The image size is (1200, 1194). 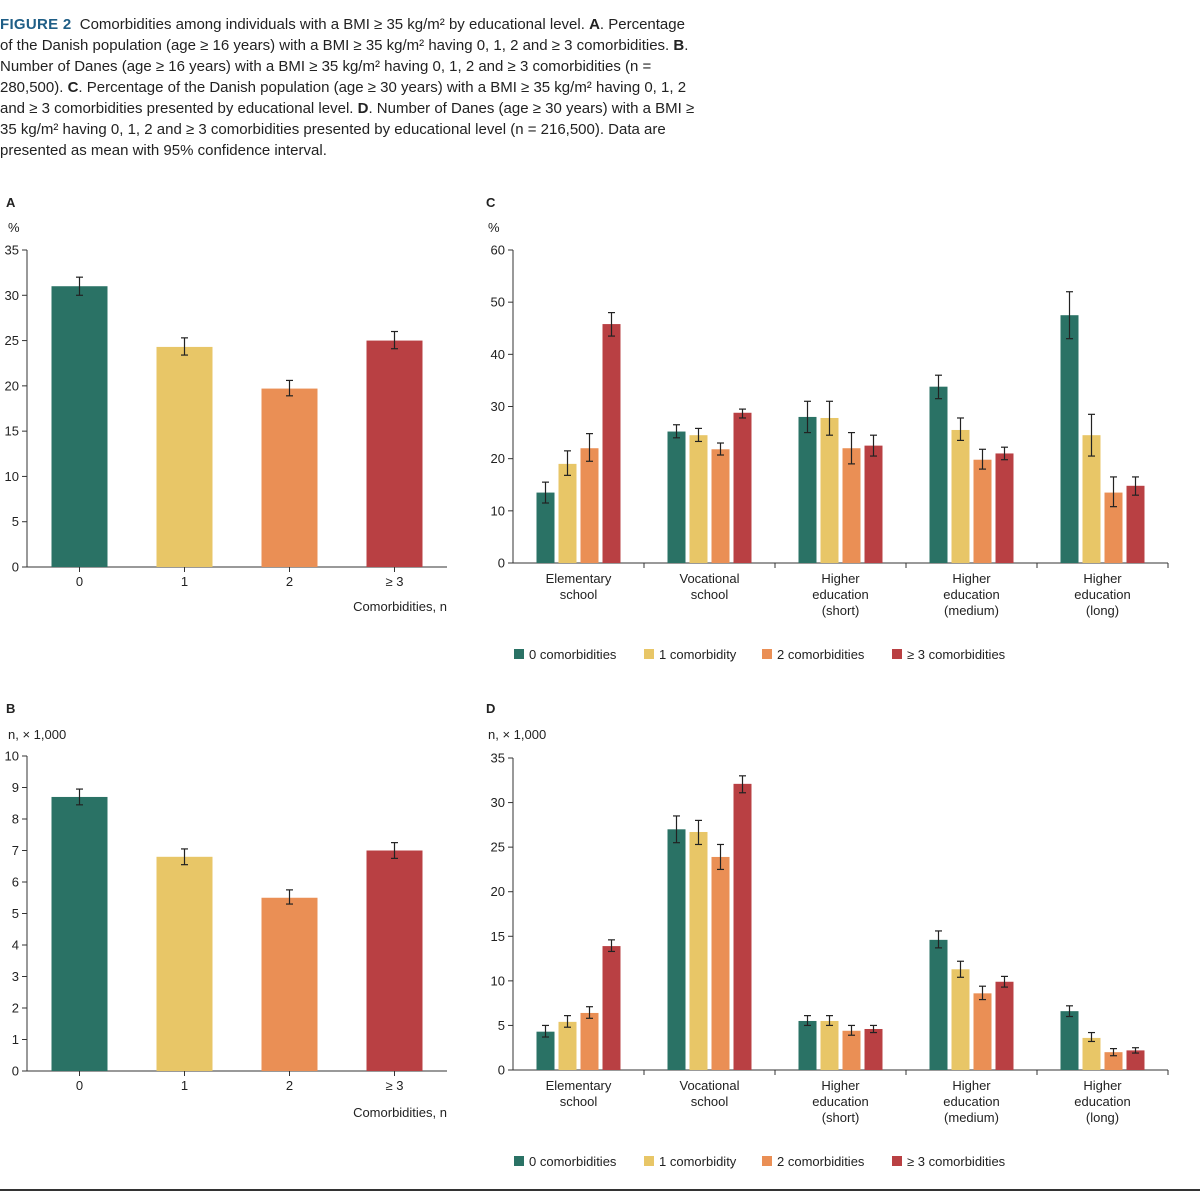 What do you see at coordinates (956, 1161) in the screenshot?
I see `legend-label: ≥ 3 comorbidities` at bounding box center [956, 1161].